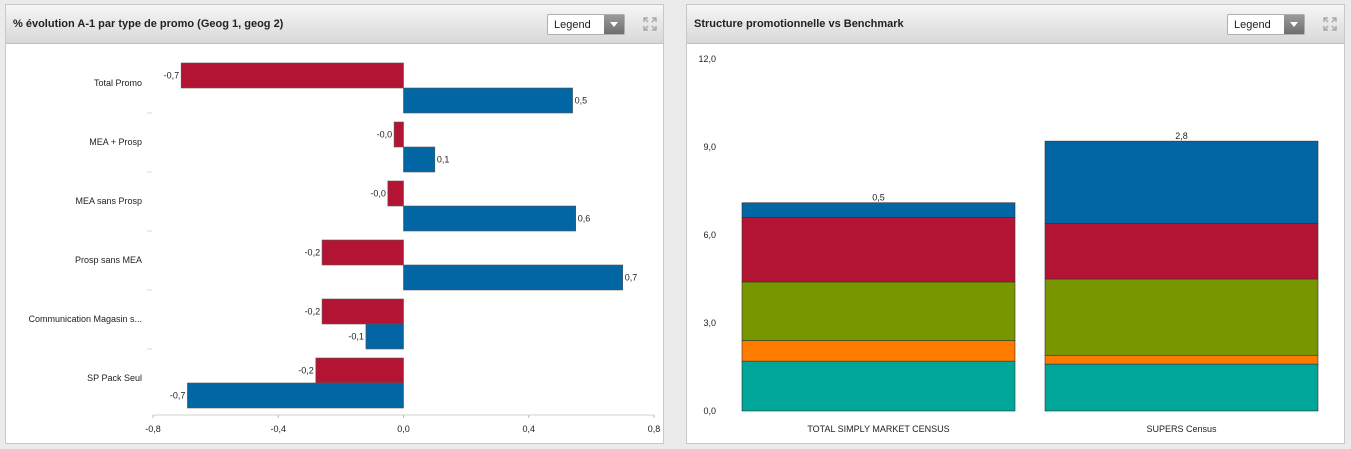 The image size is (1351, 449). Describe the element at coordinates (631, 278) in the screenshot. I see `data-label: 0,7` at that location.